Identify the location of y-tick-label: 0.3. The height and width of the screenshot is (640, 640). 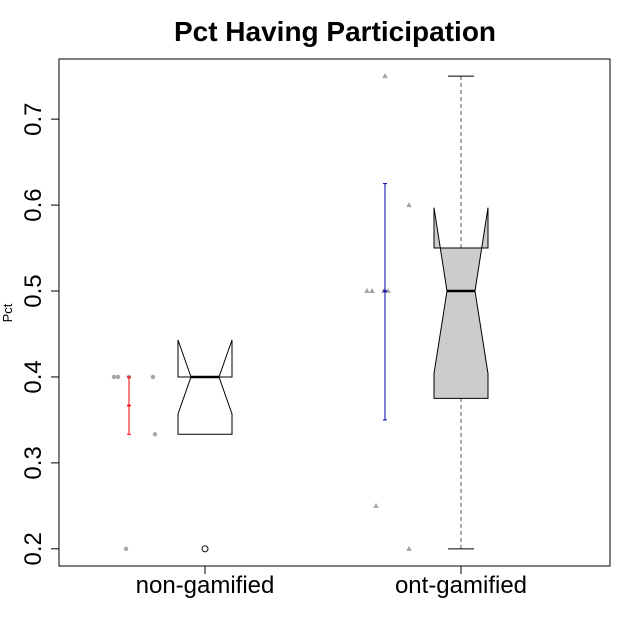
(33, 462).